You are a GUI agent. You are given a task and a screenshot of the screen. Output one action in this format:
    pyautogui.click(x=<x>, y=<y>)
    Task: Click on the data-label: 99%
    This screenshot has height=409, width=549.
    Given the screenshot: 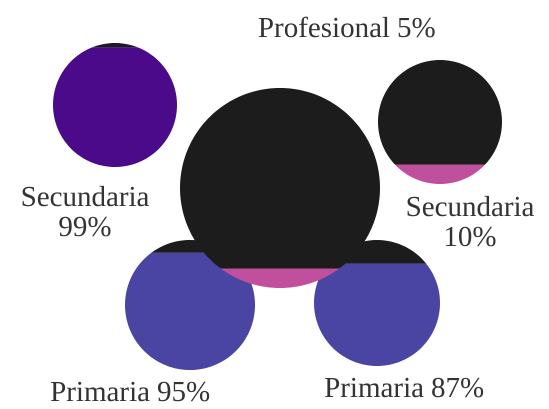 What is the action you would take?
    pyautogui.click(x=85, y=227)
    